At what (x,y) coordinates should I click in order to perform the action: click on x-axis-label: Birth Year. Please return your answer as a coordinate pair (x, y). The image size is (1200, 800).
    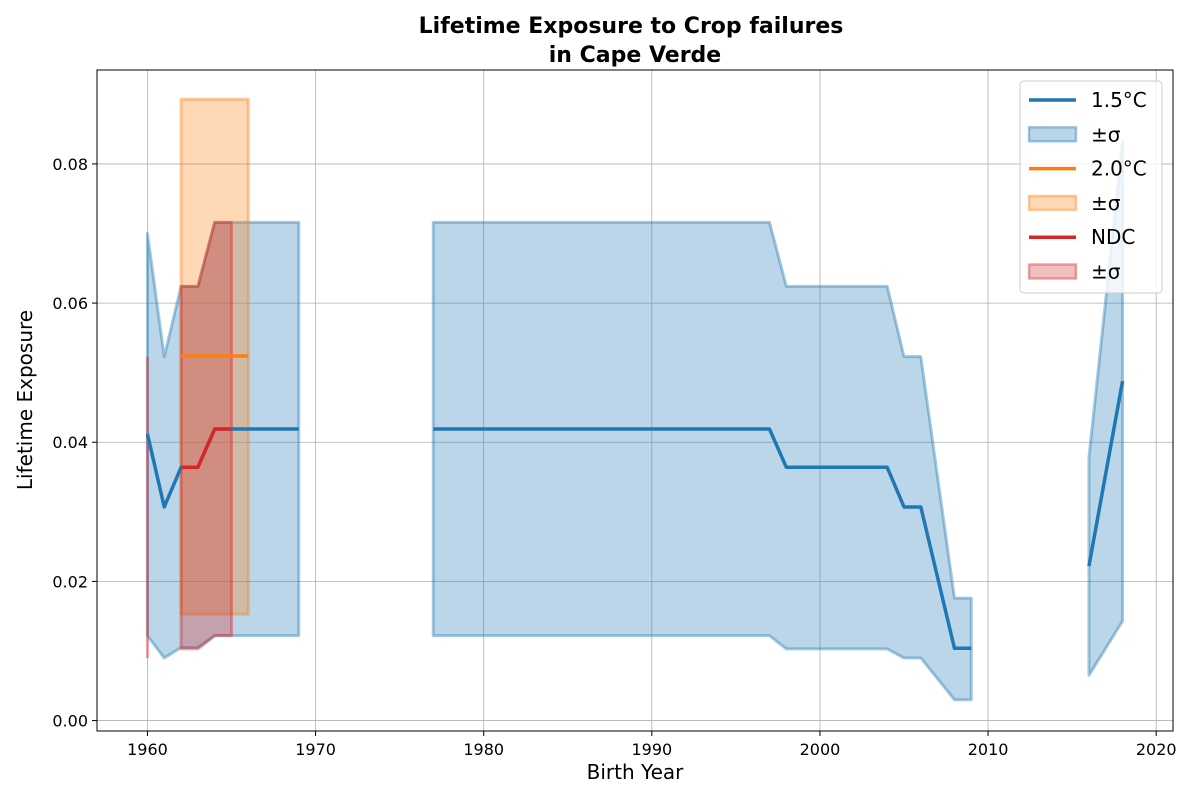
    Looking at the image, I should click on (635, 772).